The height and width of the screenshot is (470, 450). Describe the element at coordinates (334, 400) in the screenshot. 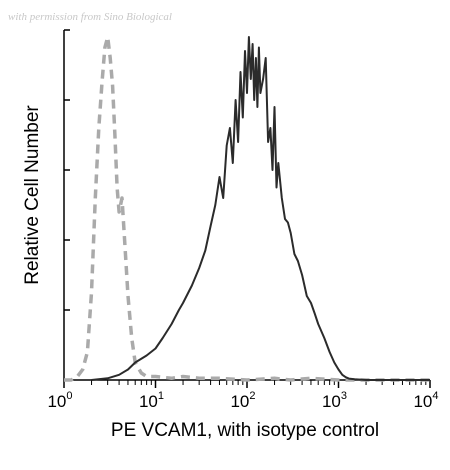

I see `x-tick-label: 10³` at that location.